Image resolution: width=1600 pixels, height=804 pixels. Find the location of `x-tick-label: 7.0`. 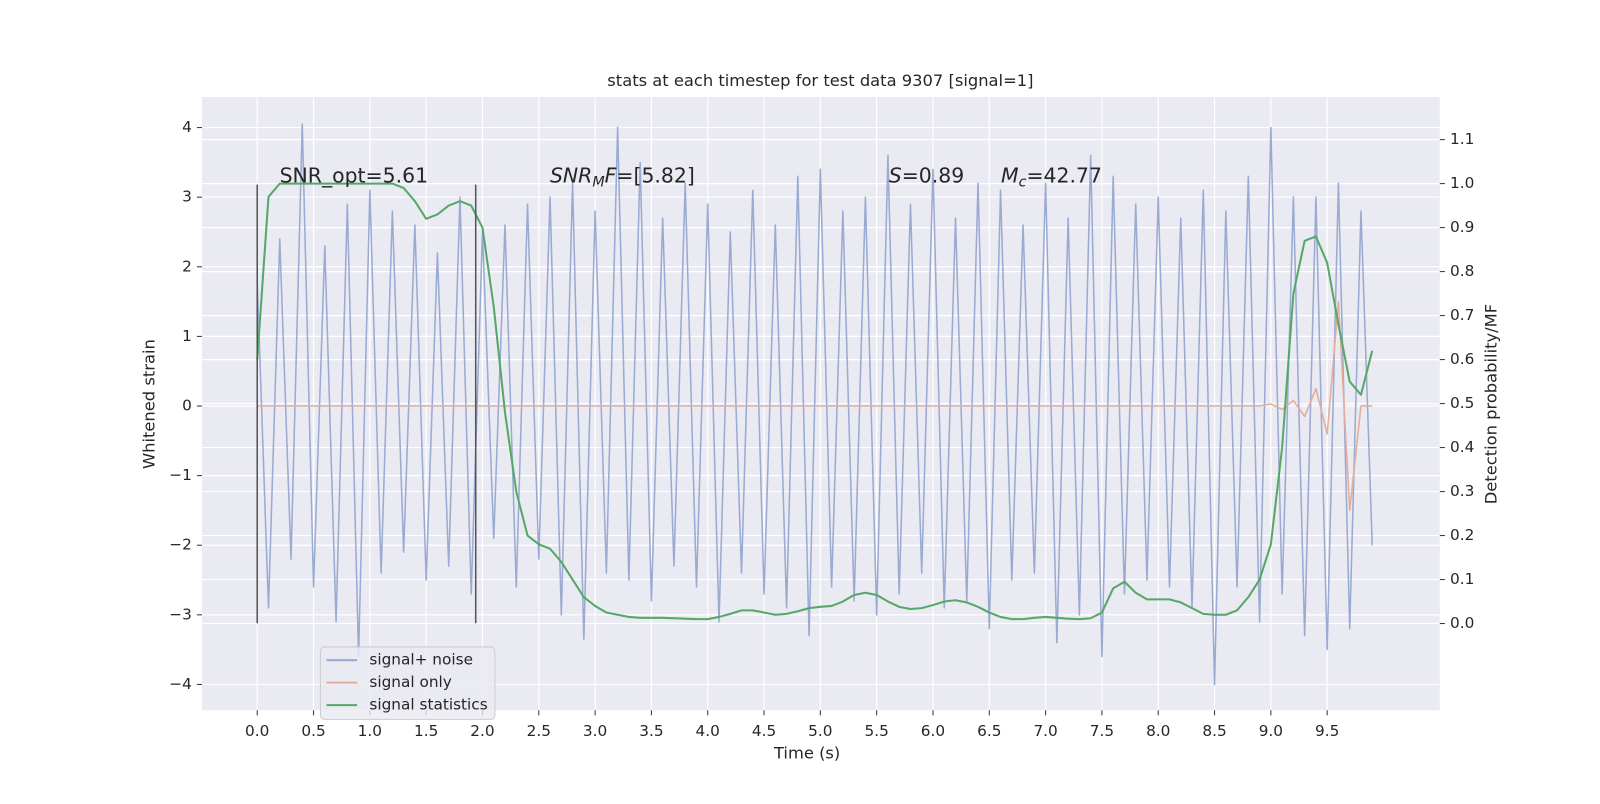

x-tick-label: 7.0 is located at coordinates (1045, 731).